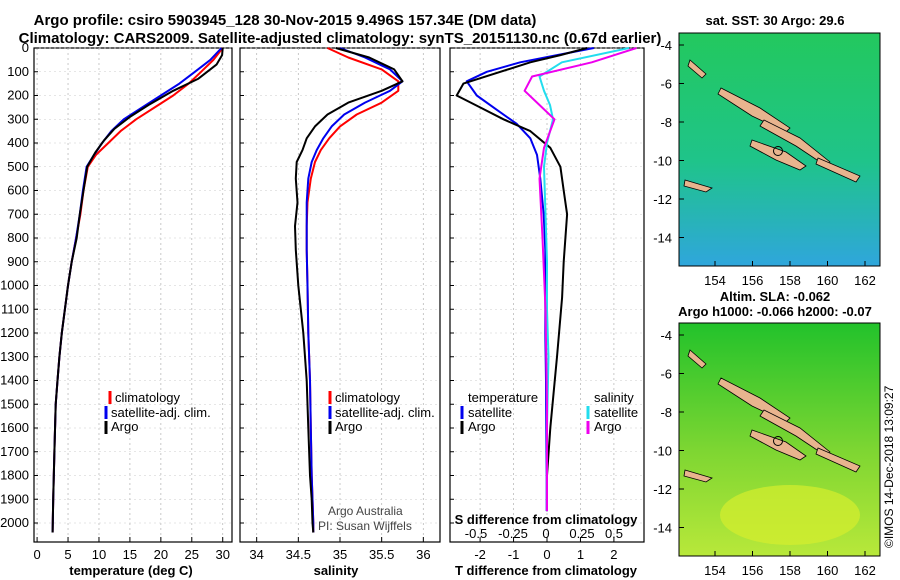 The height and width of the screenshot is (580, 900). What do you see at coordinates (545, 533) in the screenshot?
I see `top-tick-label: 0` at bounding box center [545, 533].